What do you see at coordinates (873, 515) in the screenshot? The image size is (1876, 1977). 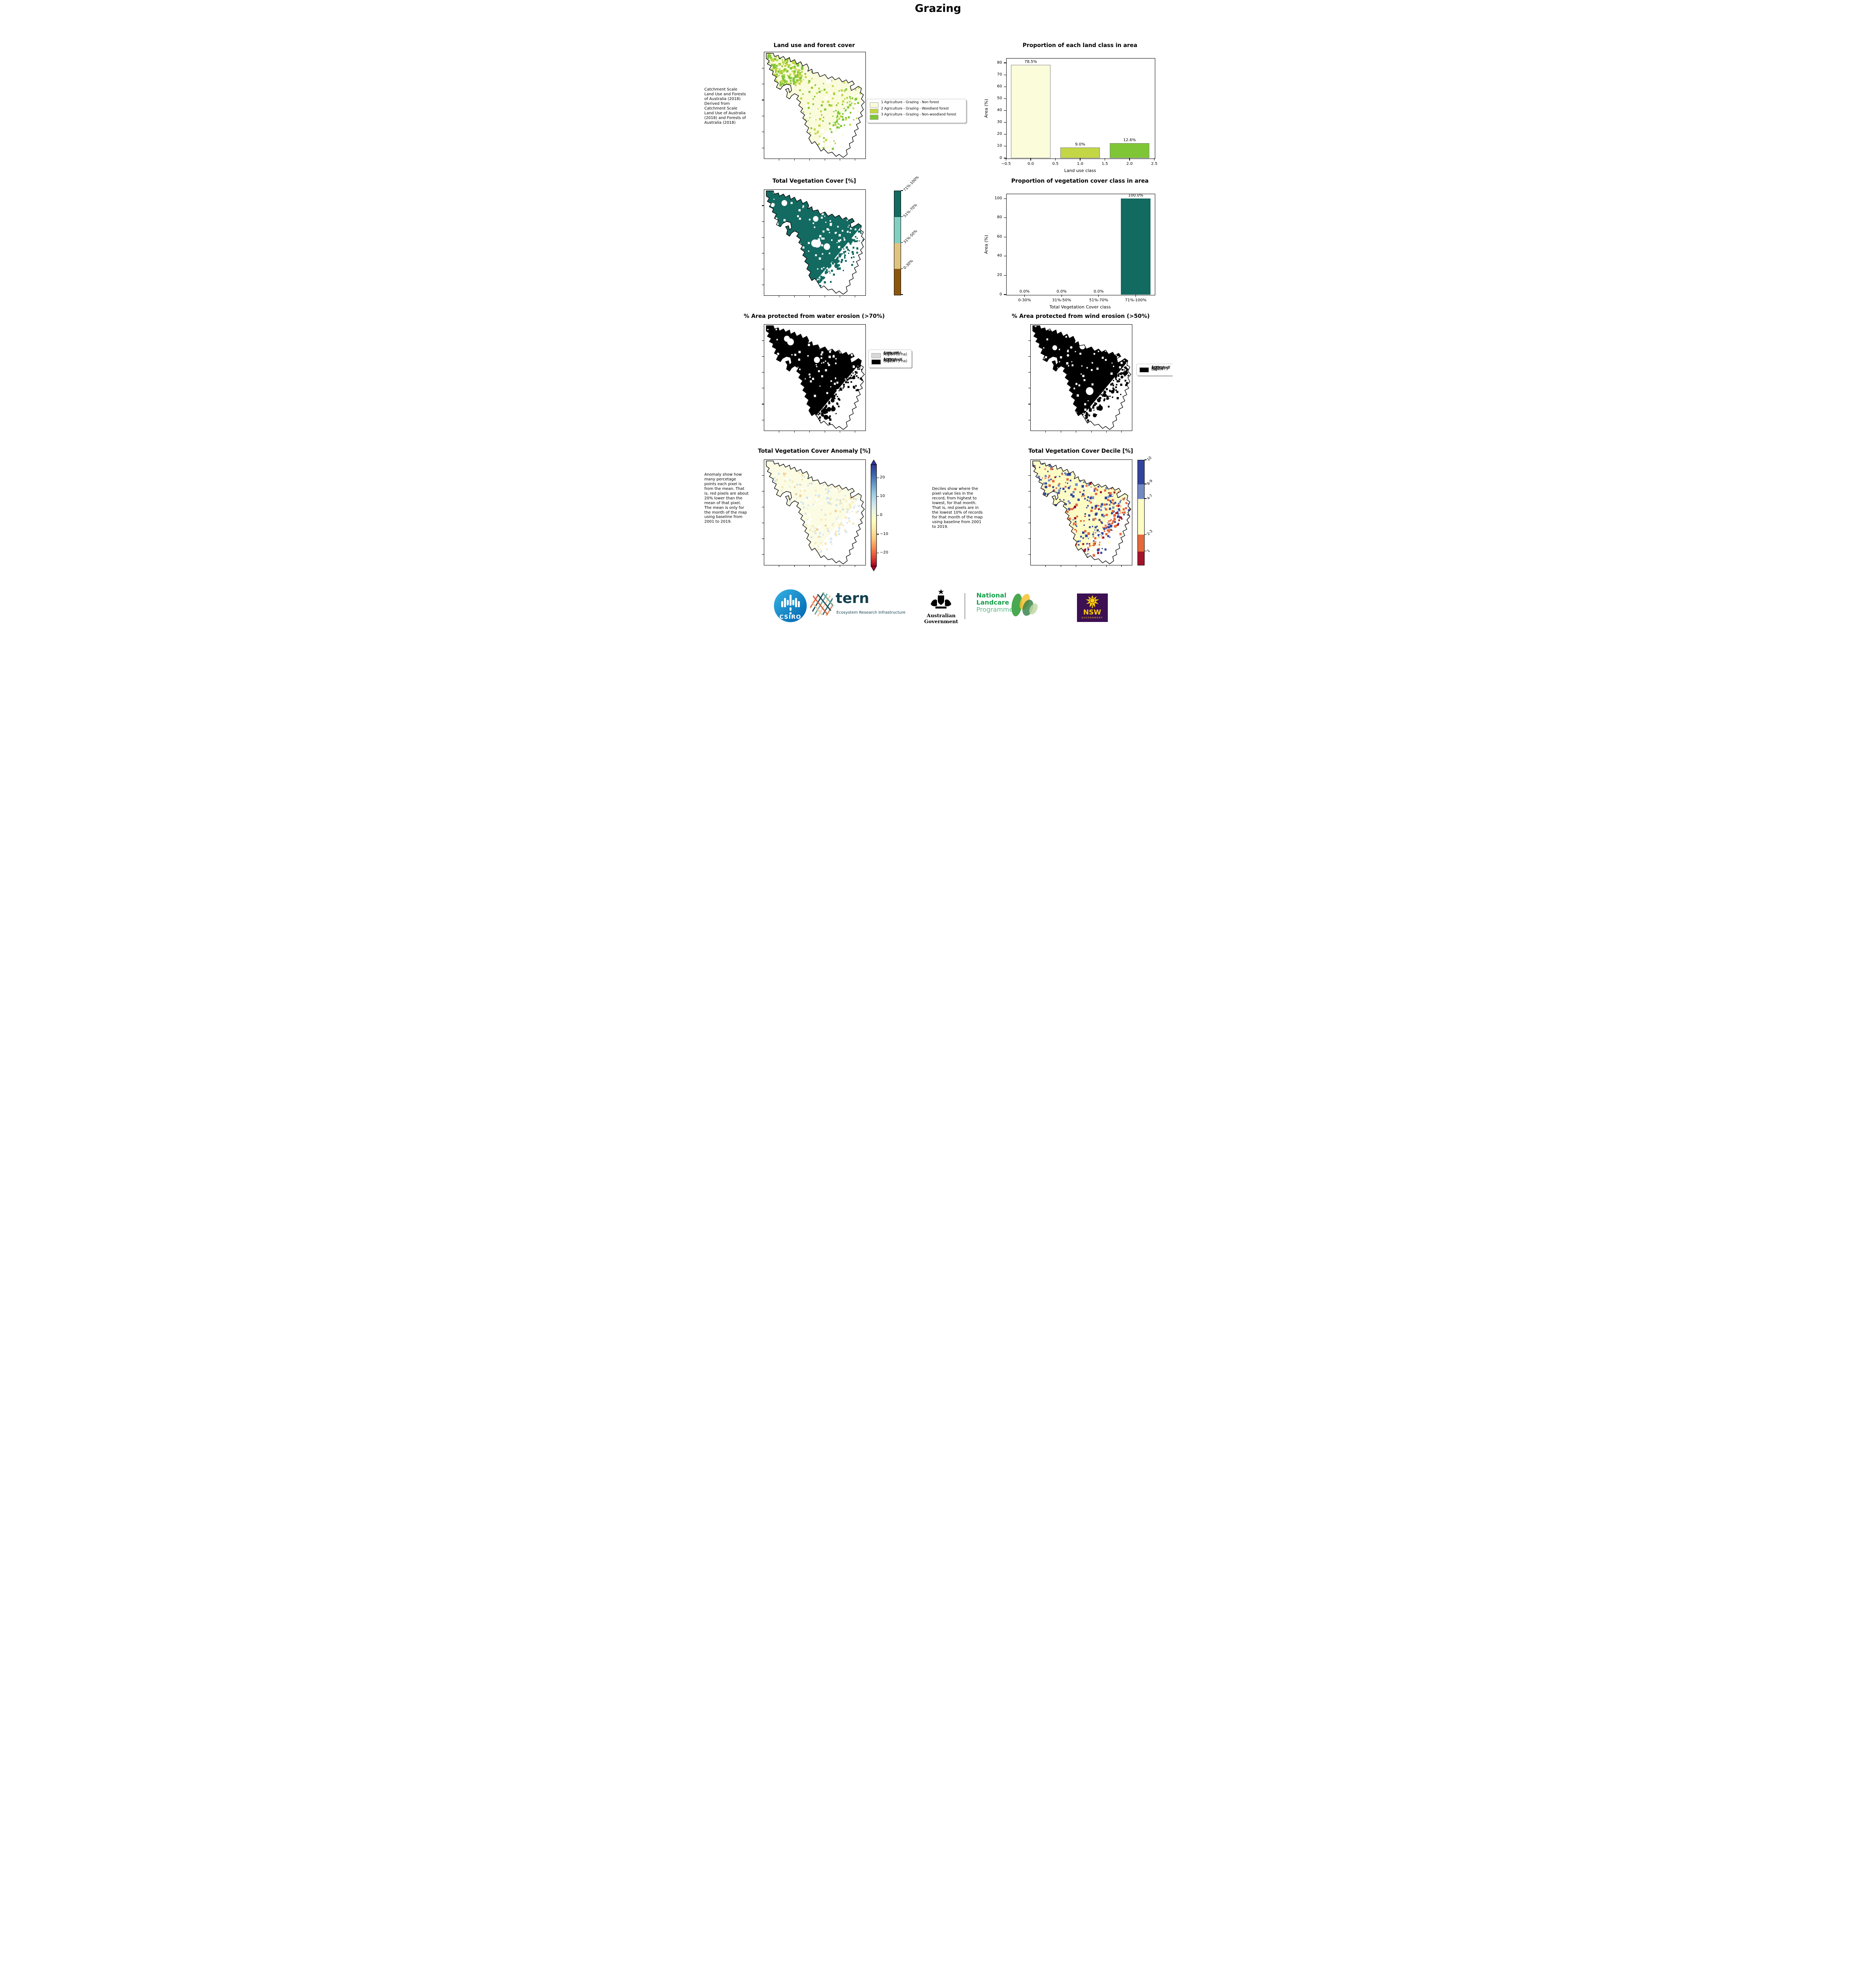 I see `anomaly-colorbar-svg` at bounding box center [873, 515].